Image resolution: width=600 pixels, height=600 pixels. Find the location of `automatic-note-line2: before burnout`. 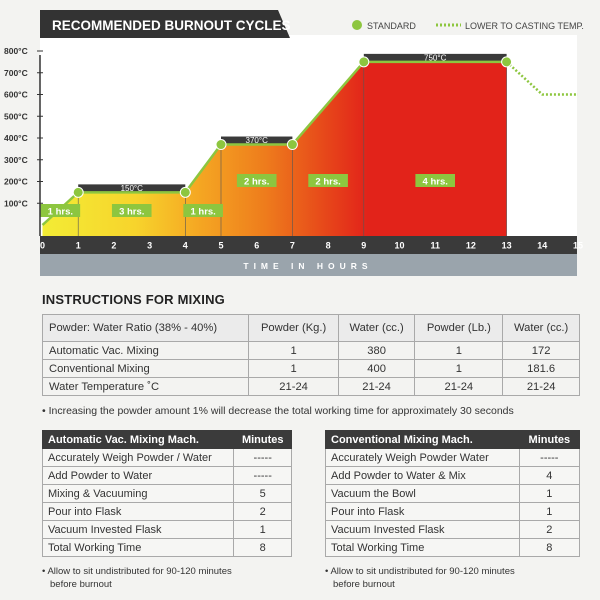

automatic-note-line2: before burnout is located at coordinates (81, 584).